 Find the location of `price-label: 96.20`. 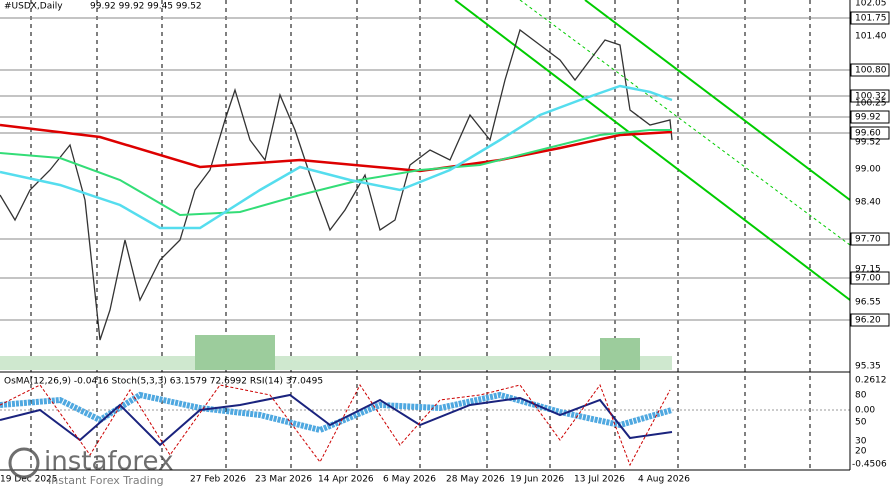

price-label: 96.20 is located at coordinates (868, 321).